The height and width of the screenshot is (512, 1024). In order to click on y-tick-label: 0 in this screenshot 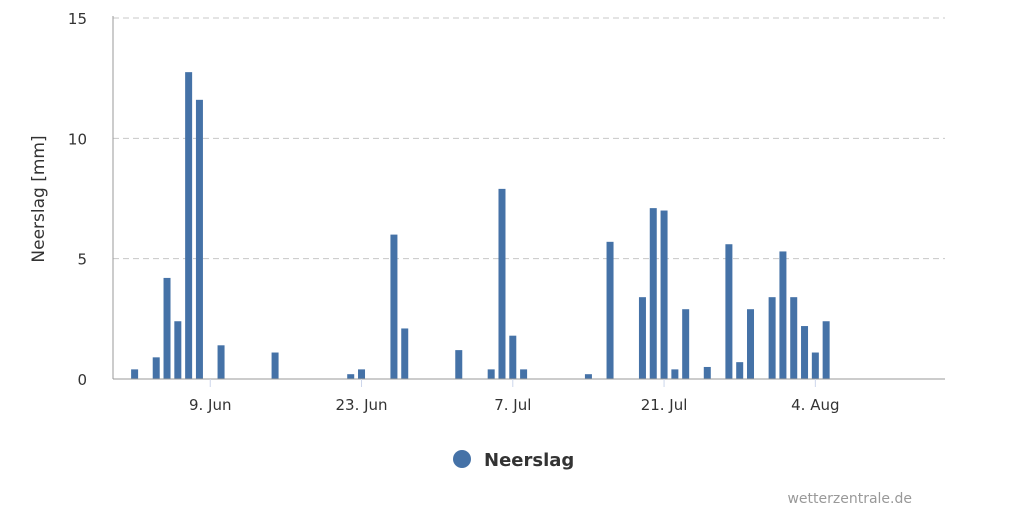, I will do `click(82, 380)`.